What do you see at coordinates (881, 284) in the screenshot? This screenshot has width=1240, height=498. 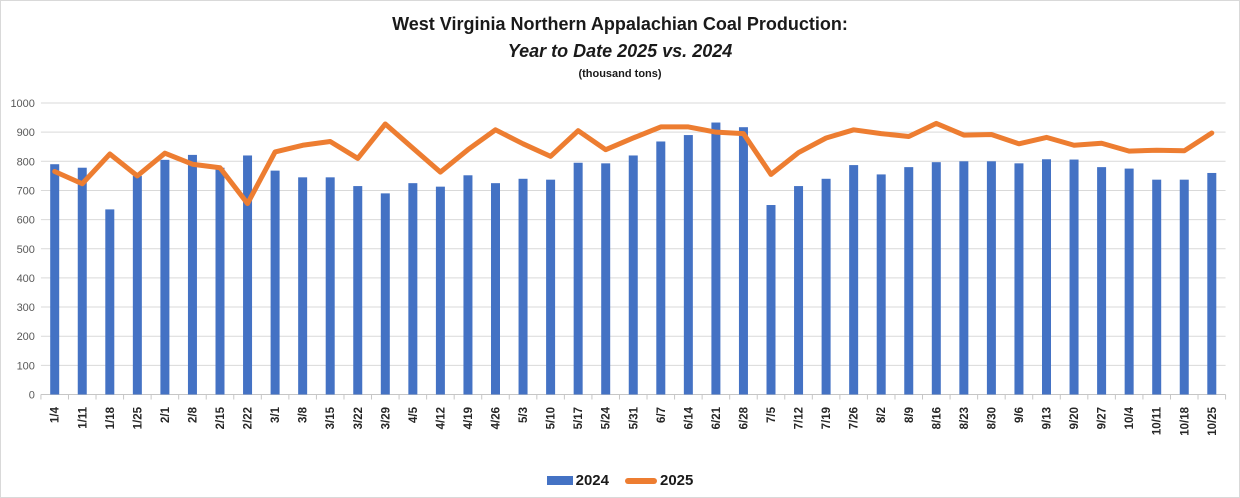 I see `bar-2024-8/2` at bounding box center [881, 284].